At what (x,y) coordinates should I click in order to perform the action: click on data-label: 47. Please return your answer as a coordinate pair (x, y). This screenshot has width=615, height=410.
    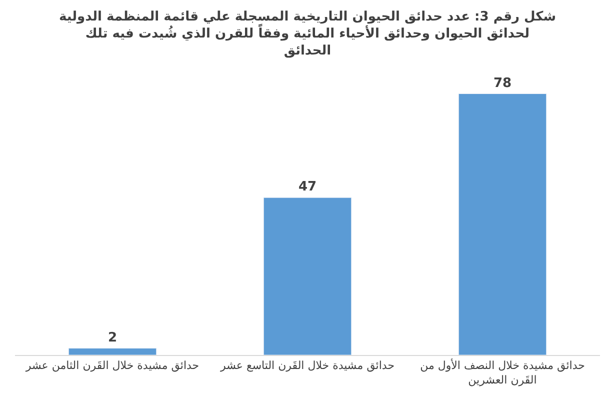
    Looking at the image, I should click on (307, 187).